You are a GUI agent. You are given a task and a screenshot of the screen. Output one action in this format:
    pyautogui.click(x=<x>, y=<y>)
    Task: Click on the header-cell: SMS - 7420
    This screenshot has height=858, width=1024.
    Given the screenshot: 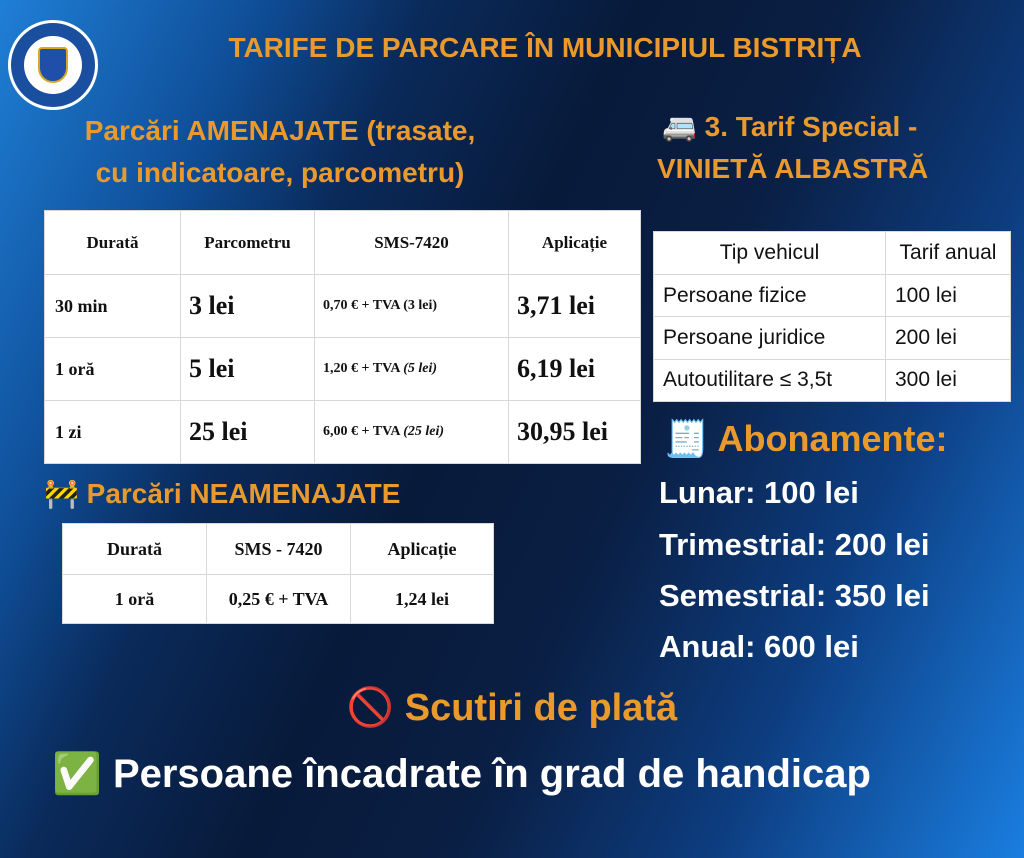 What is the action you would take?
    pyautogui.click(x=278, y=549)
    